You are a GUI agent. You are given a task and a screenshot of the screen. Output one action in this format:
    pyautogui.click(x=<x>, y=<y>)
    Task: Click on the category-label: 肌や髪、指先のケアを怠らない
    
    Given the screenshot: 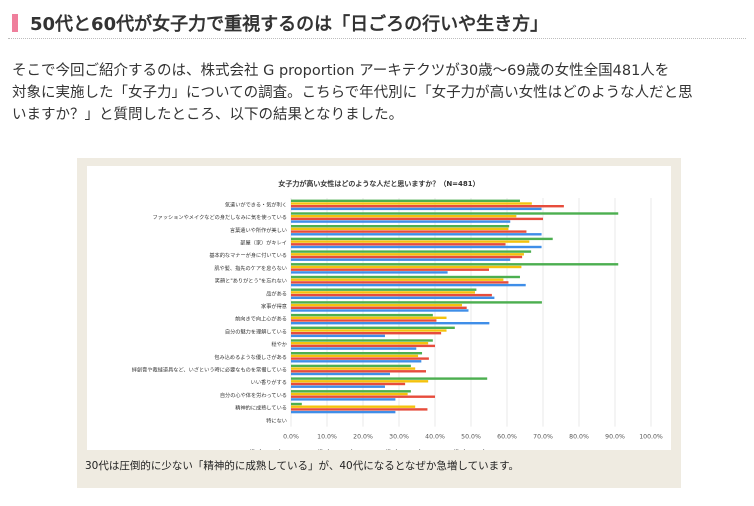 What is the action you would take?
    pyautogui.click(x=250, y=268)
    